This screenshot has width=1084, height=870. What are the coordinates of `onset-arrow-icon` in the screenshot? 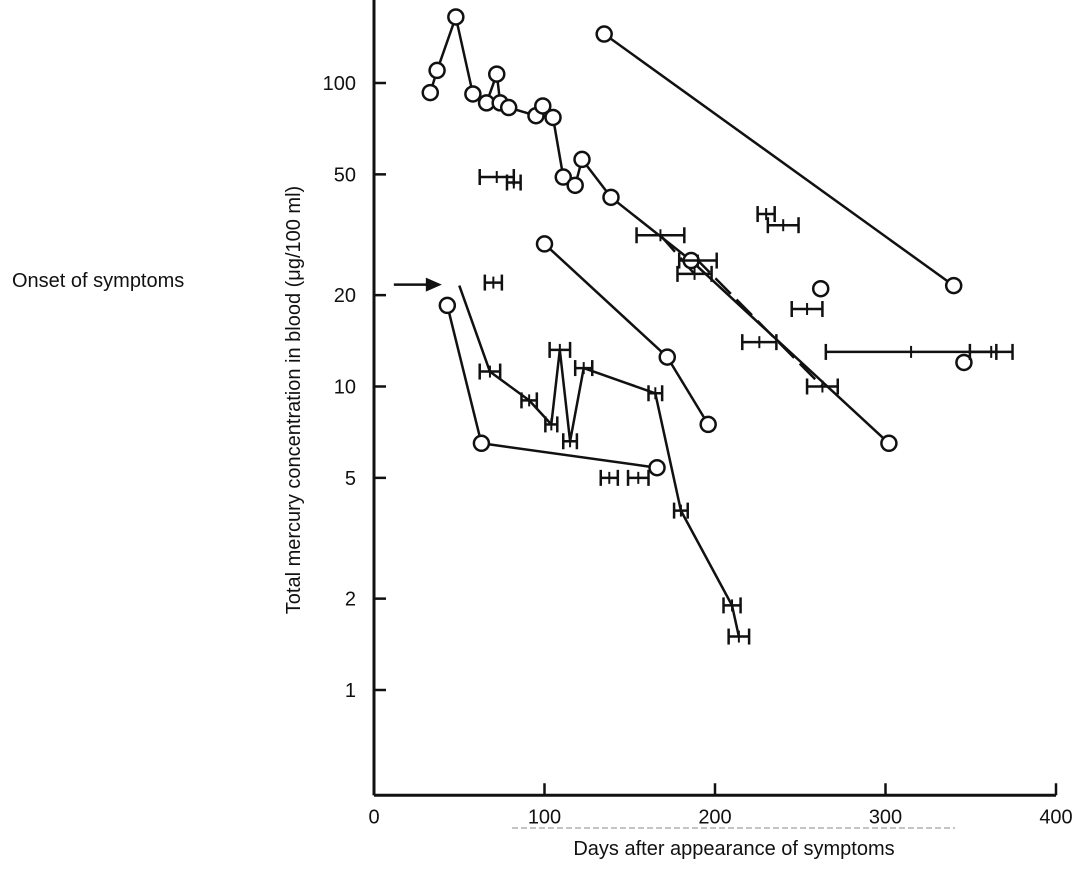 It's located at (417, 284).